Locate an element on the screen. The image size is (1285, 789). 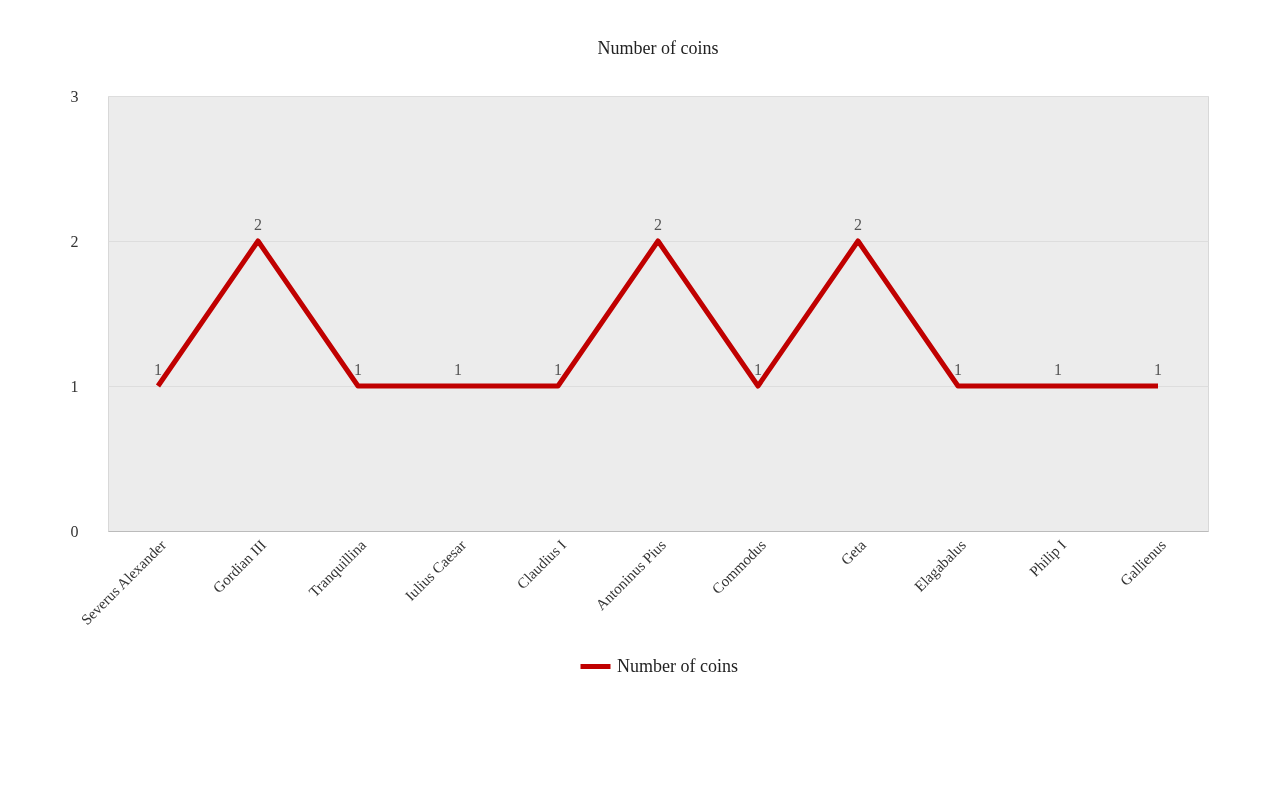
legend-label: Number of coins is located at coordinates (677, 665).